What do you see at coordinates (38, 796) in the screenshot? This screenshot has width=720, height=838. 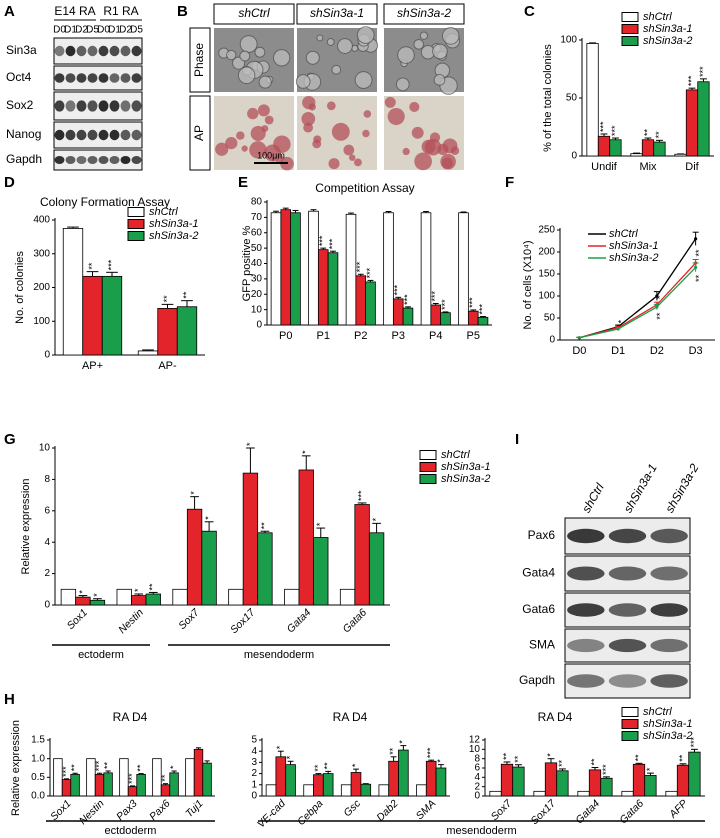 I see `y-tick-label: 0.0` at bounding box center [38, 796].